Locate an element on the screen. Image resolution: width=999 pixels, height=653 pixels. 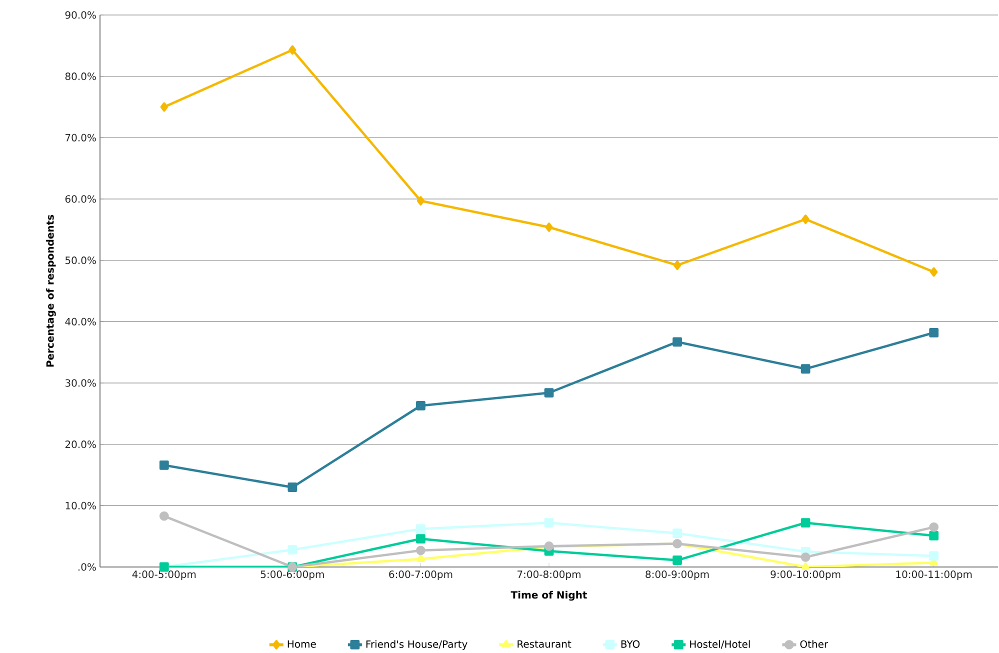
x-tick-label: 10:00-11:00pm is located at coordinates (934, 575).